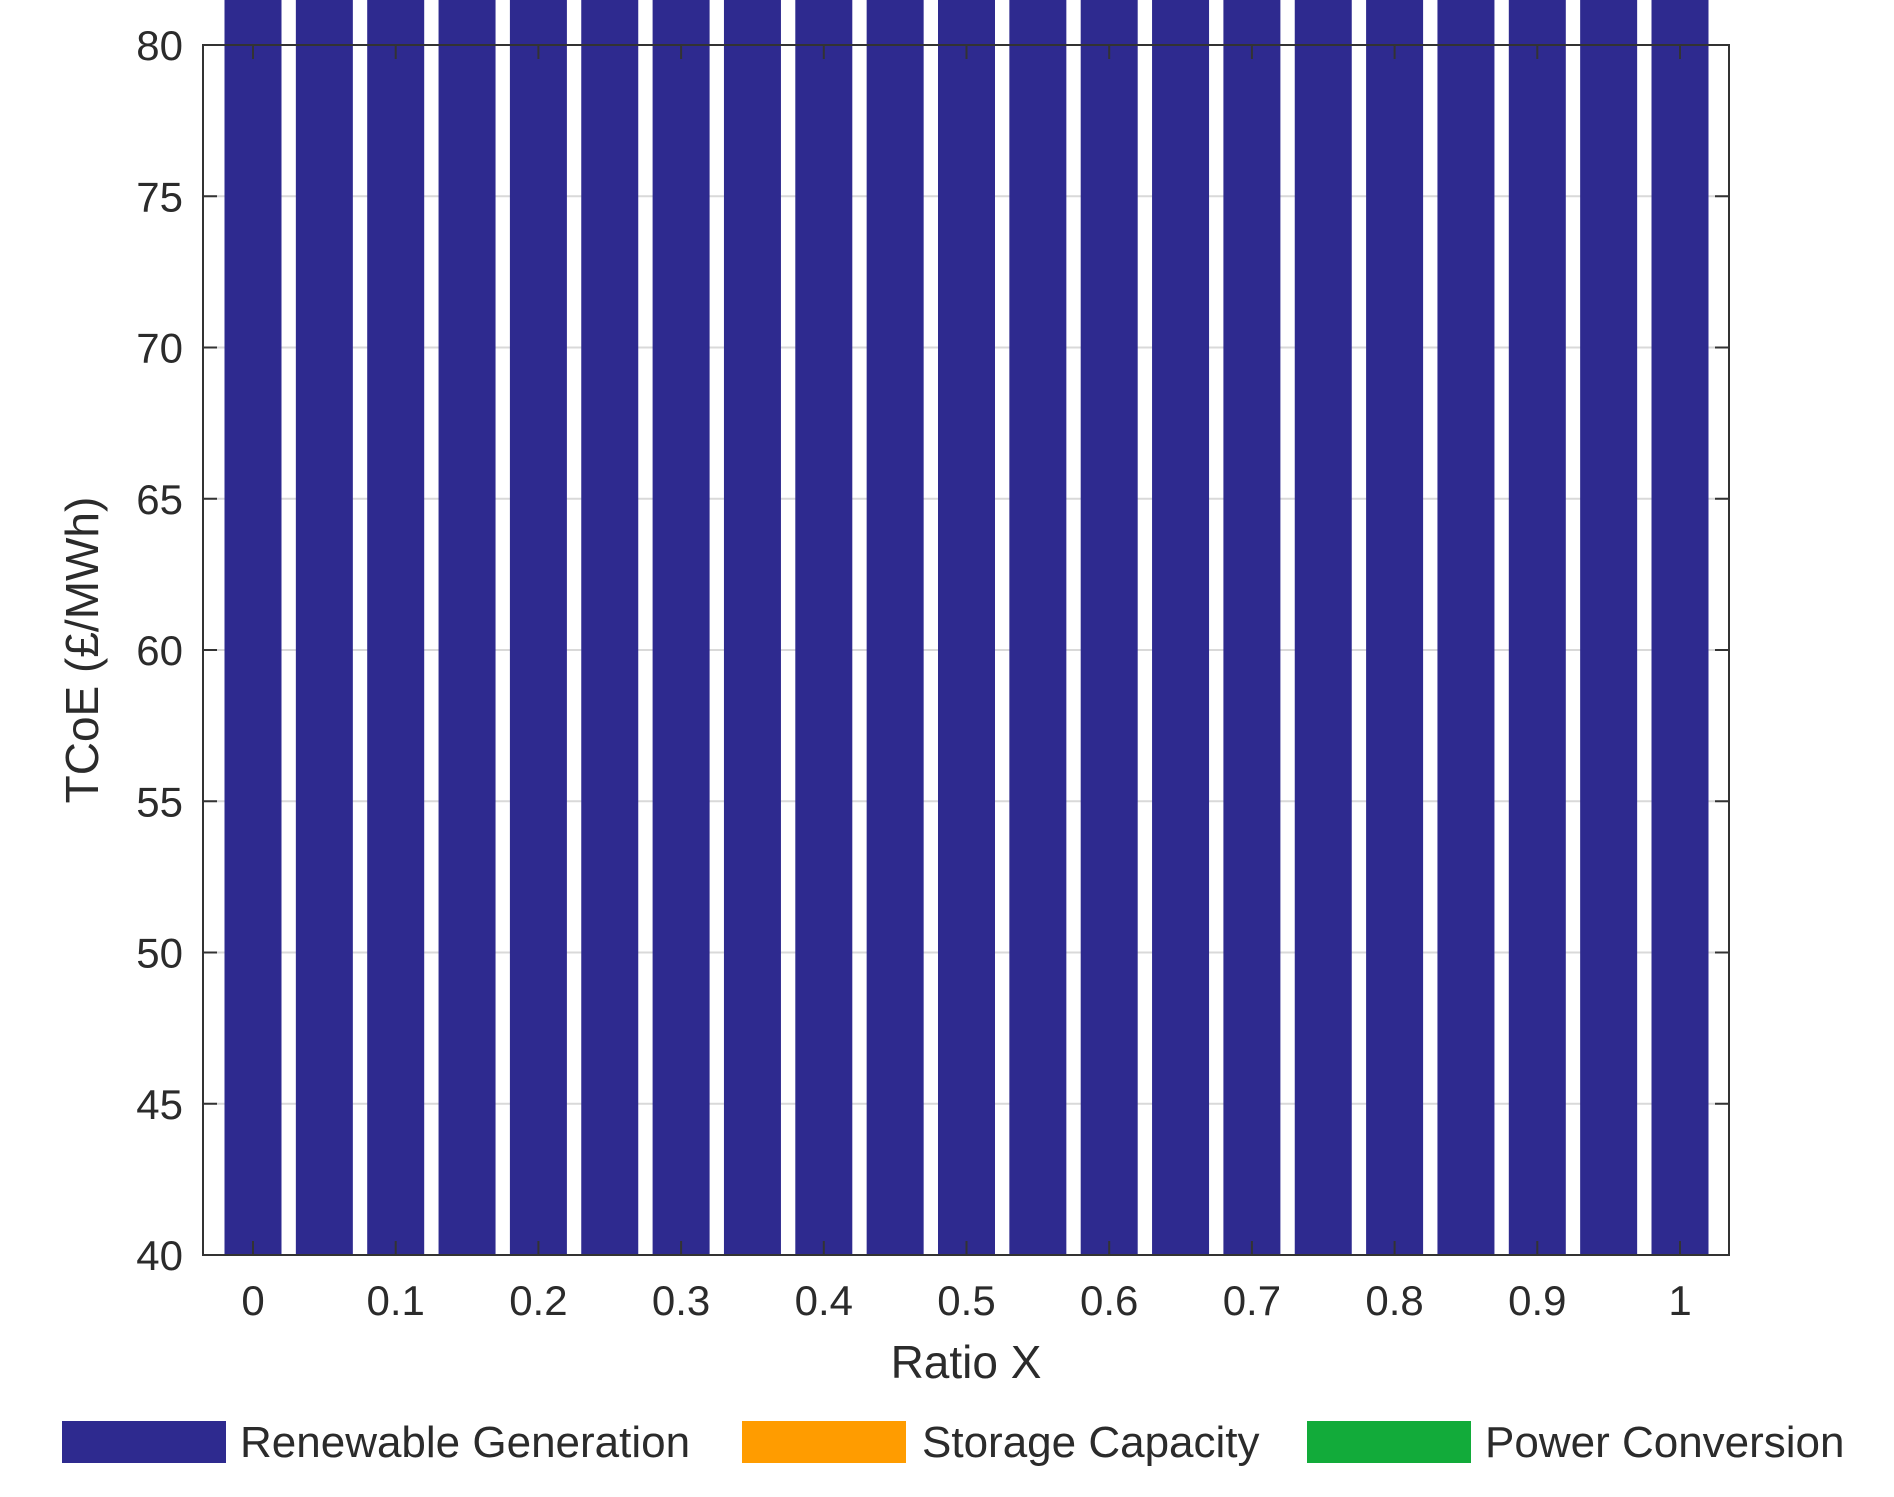  I want to click on y-tick-label: 65, so click(159, 499).